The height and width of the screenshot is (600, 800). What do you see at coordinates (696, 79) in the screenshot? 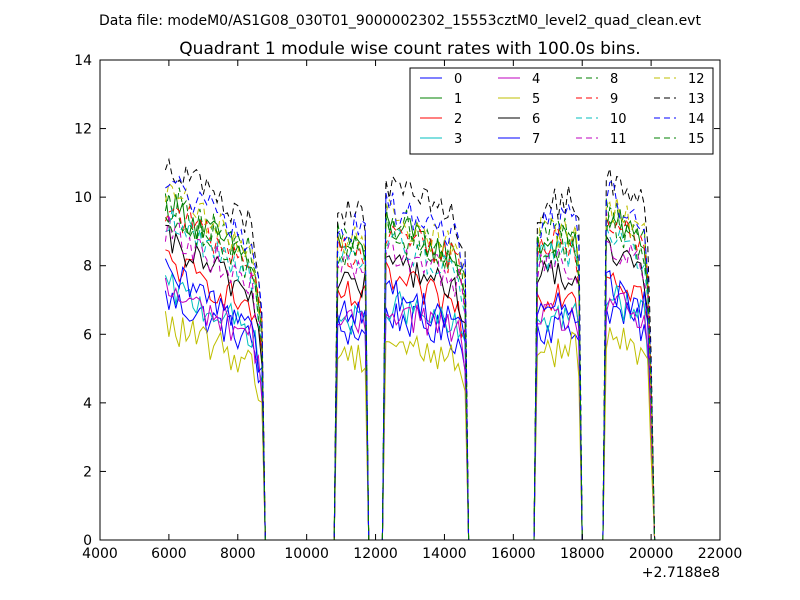
I see `legend-label-12: 12` at bounding box center [696, 79].